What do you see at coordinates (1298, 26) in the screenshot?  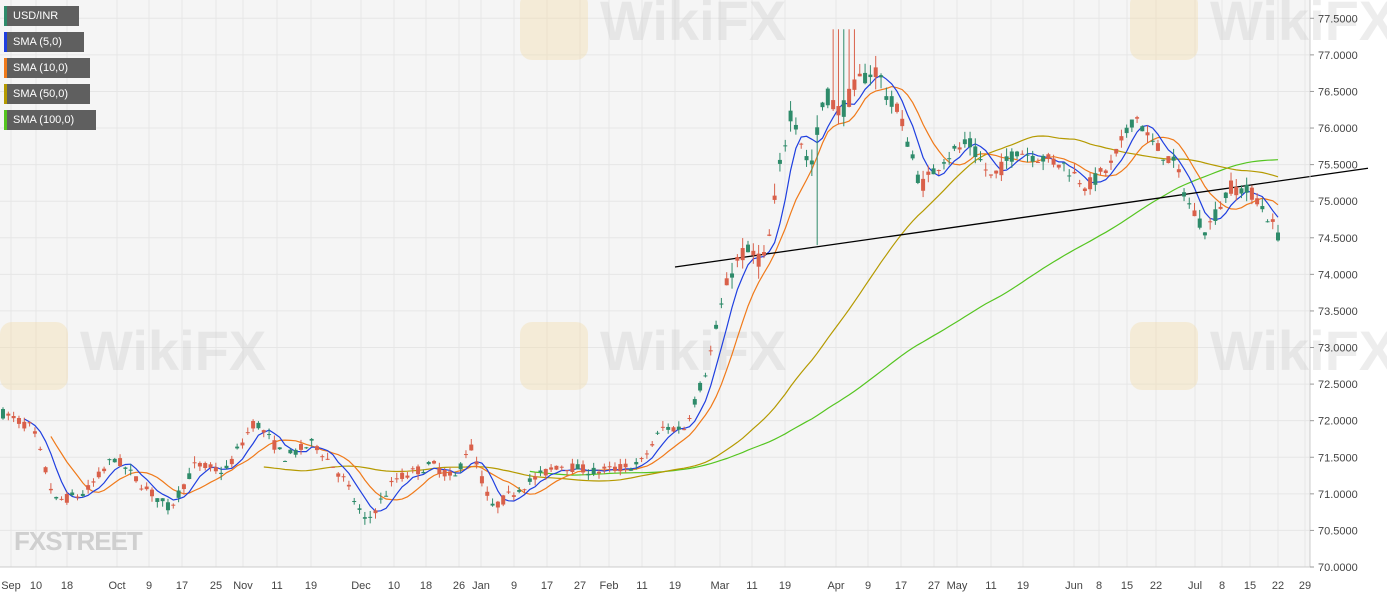 I see `watermark-text: WikiFX` at bounding box center [1298, 26].